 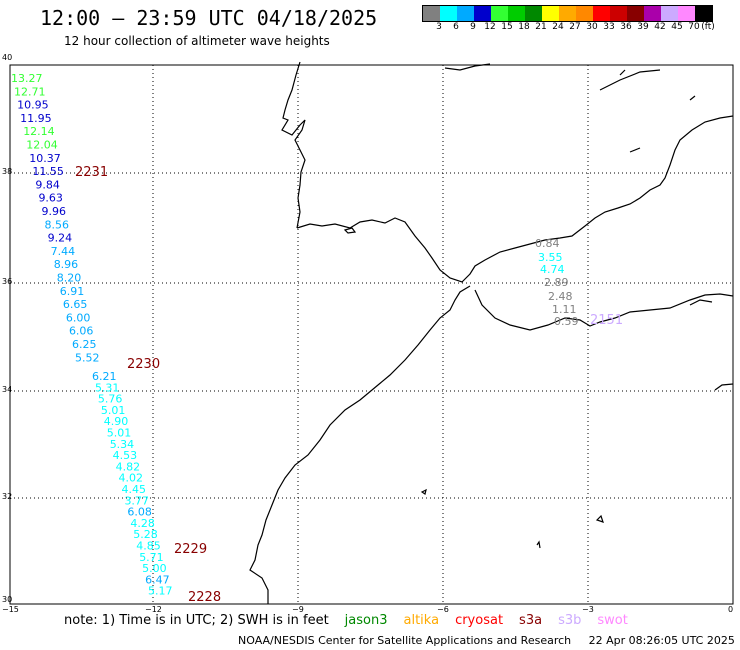 What do you see at coordinates (87, 357) in the screenshot?
I see `wave-obs-2231: 5.52` at bounding box center [87, 357].